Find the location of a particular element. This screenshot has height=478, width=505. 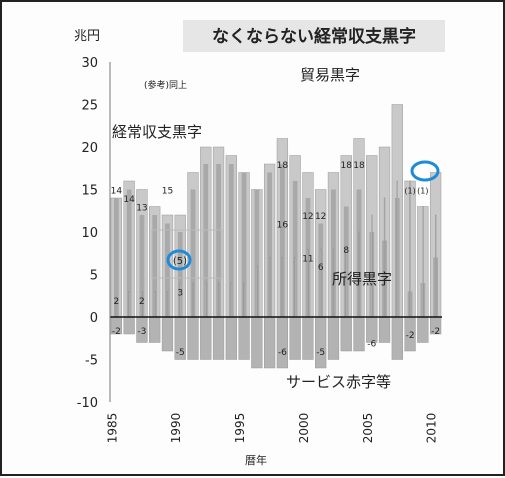

chart-title: なくならない経常収支黒字 is located at coordinates (314, 36).